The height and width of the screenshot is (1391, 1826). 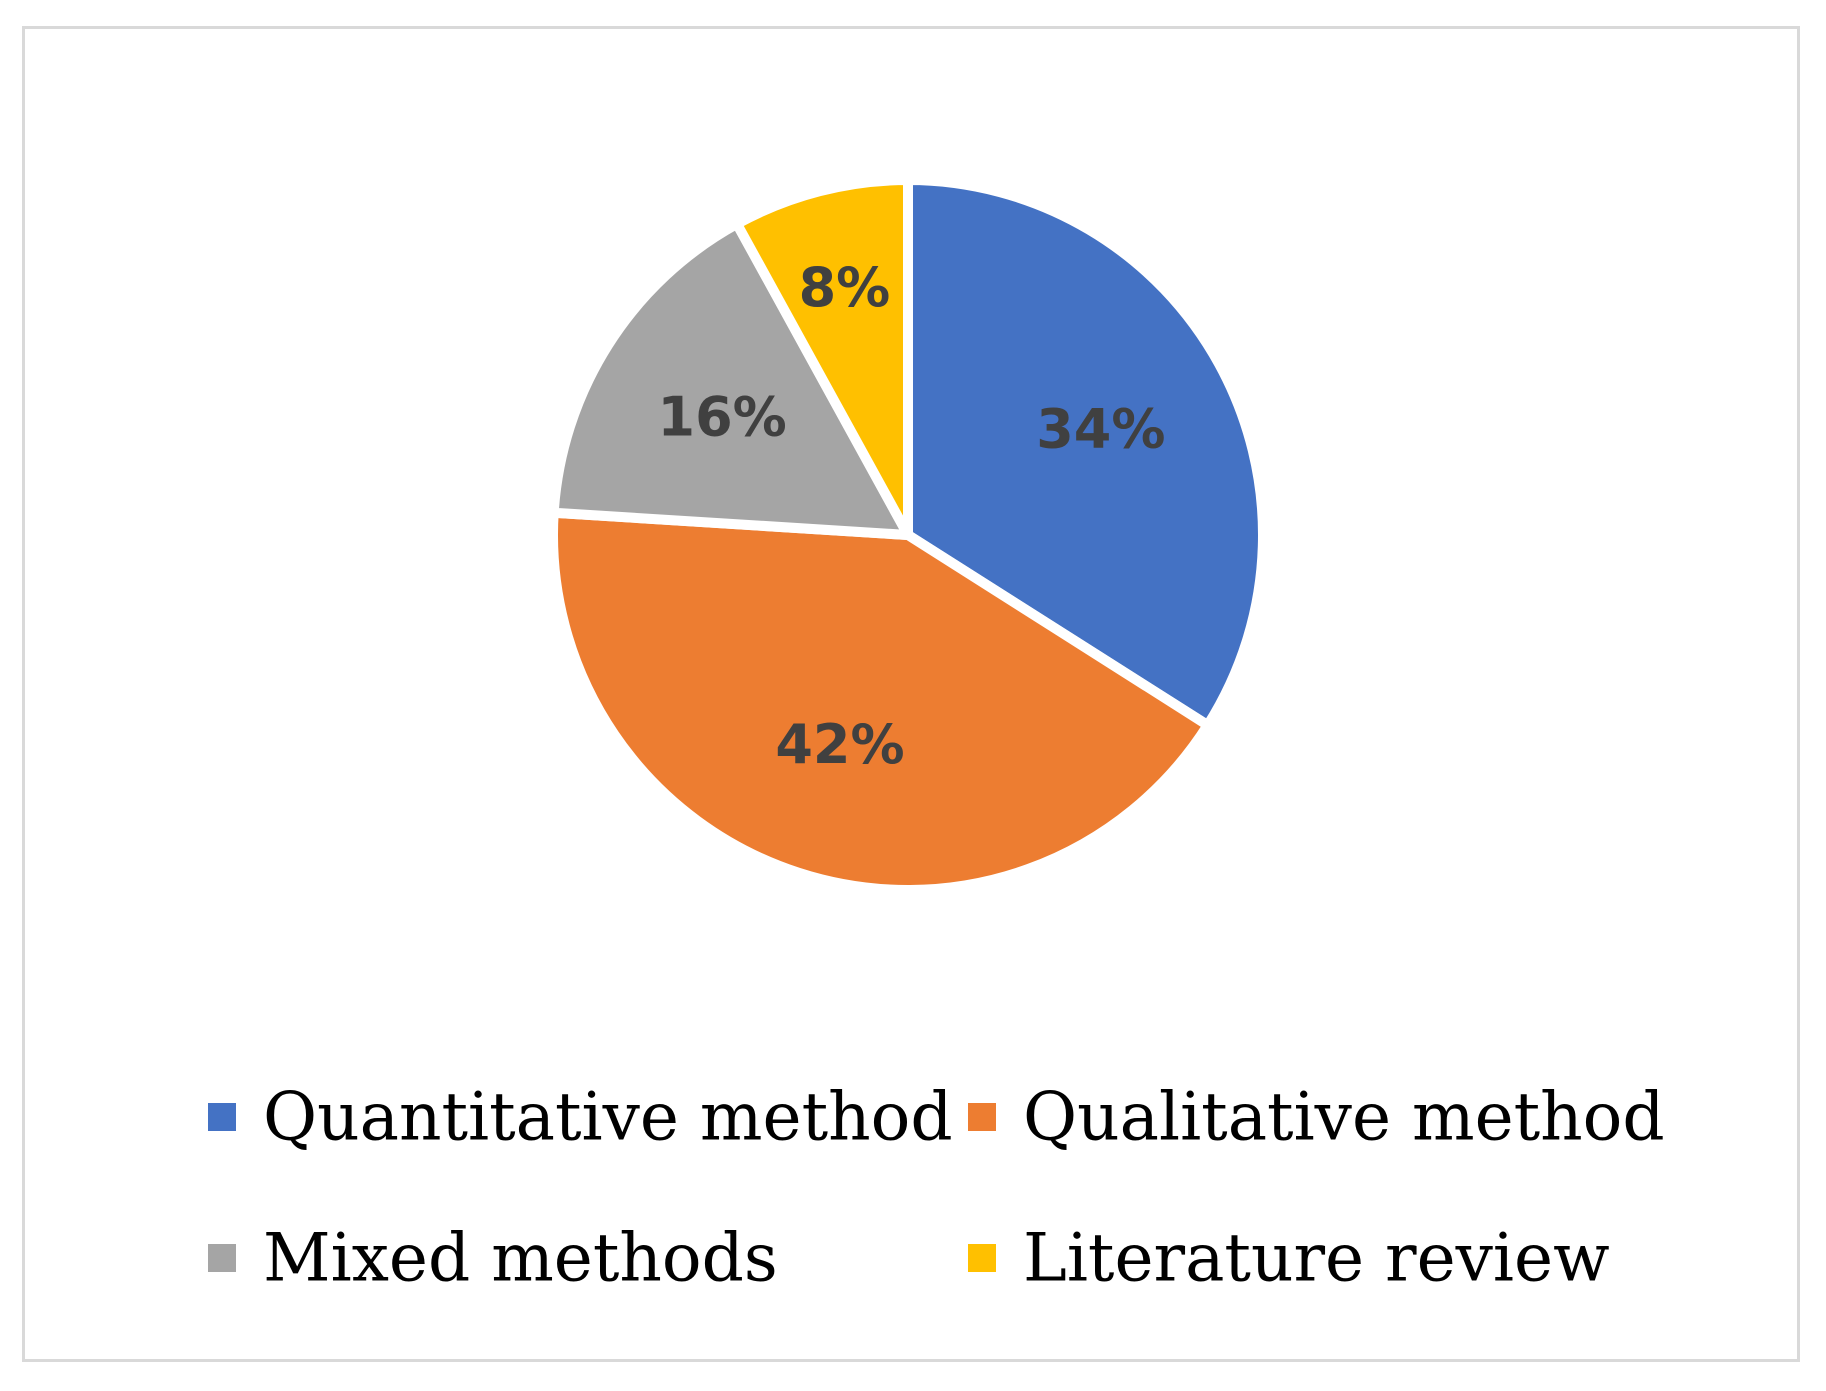 What do you see at coordinates (730, 379) in the screenshot?
I see `pie-slice-mixed-methods` at bounding box center [730, 379].